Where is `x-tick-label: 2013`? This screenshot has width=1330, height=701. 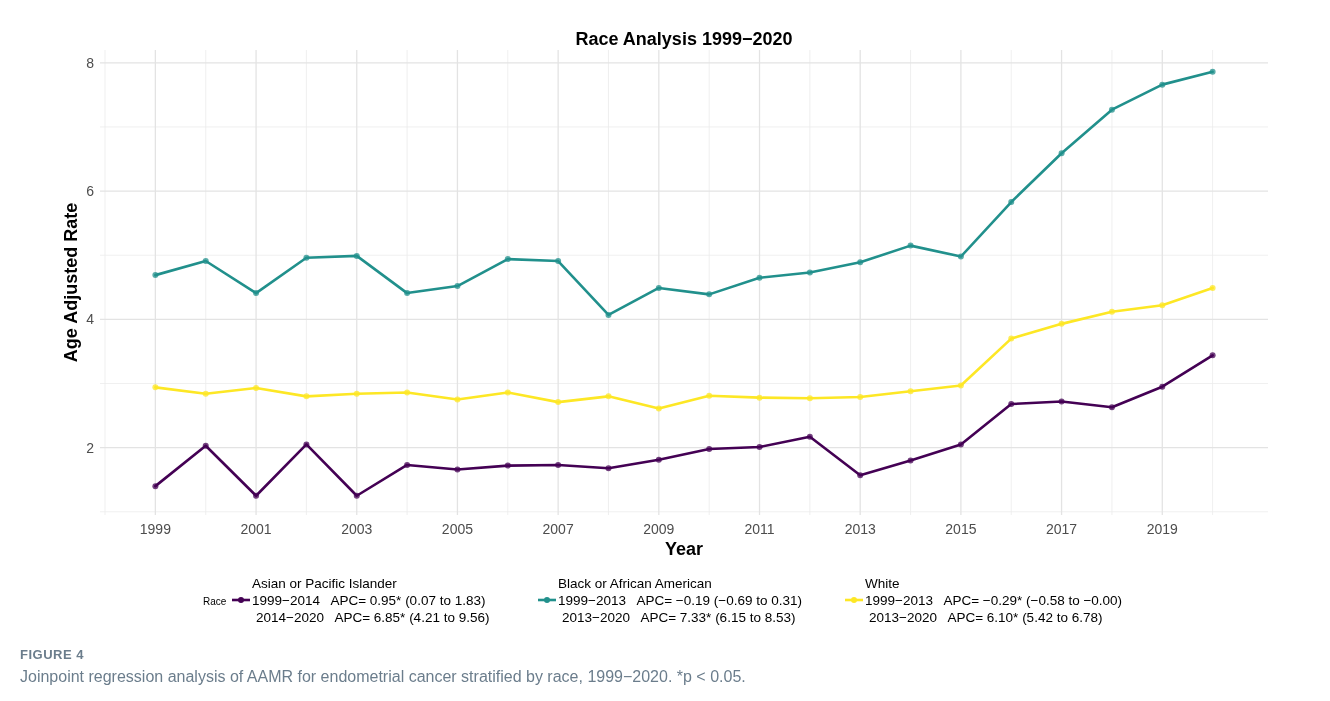
x-tick-label: 2013 is located at coordinates (860, 529).